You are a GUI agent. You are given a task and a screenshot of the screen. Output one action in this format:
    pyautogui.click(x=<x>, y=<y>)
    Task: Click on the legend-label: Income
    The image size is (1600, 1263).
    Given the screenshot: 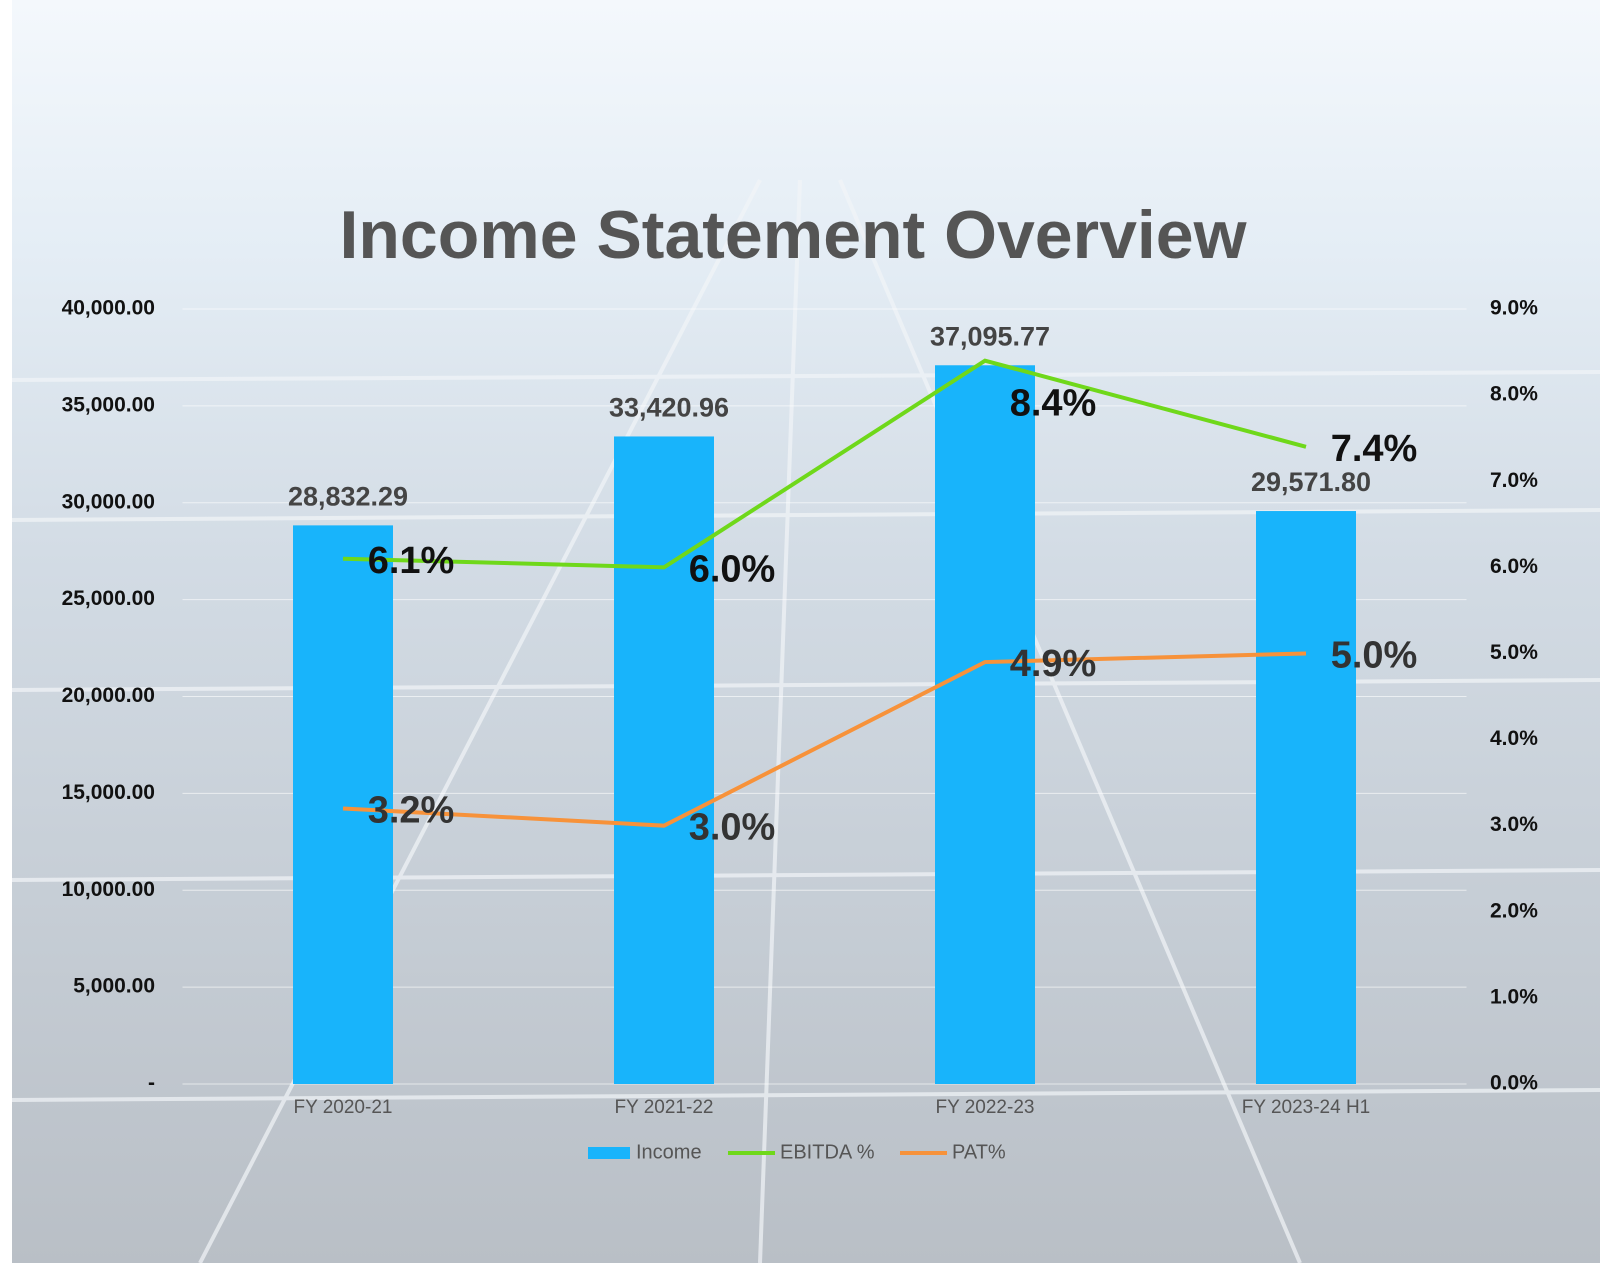 What is the action you would take?
    pyautogui.click(x=669, y=1152)
    